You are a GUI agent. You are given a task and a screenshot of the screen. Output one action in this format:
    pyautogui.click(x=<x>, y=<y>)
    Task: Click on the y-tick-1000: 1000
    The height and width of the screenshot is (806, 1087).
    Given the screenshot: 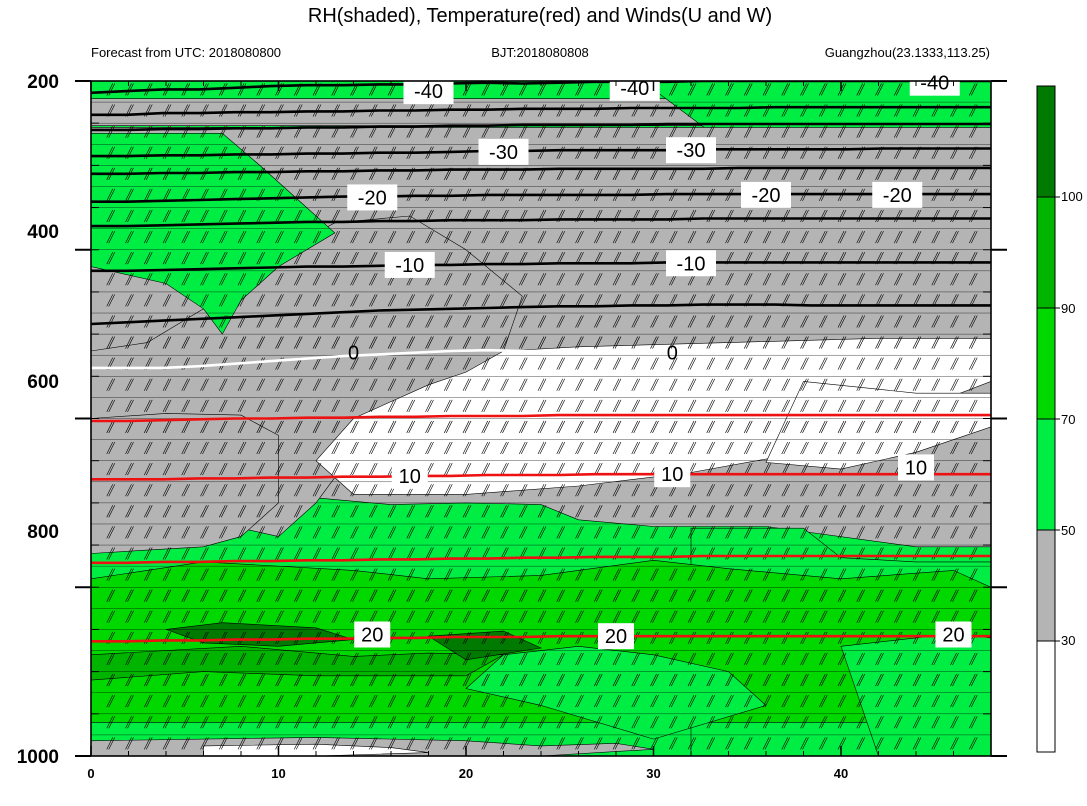 What is the action you would take?
    pyautogui.click(x=38, y=757)
    